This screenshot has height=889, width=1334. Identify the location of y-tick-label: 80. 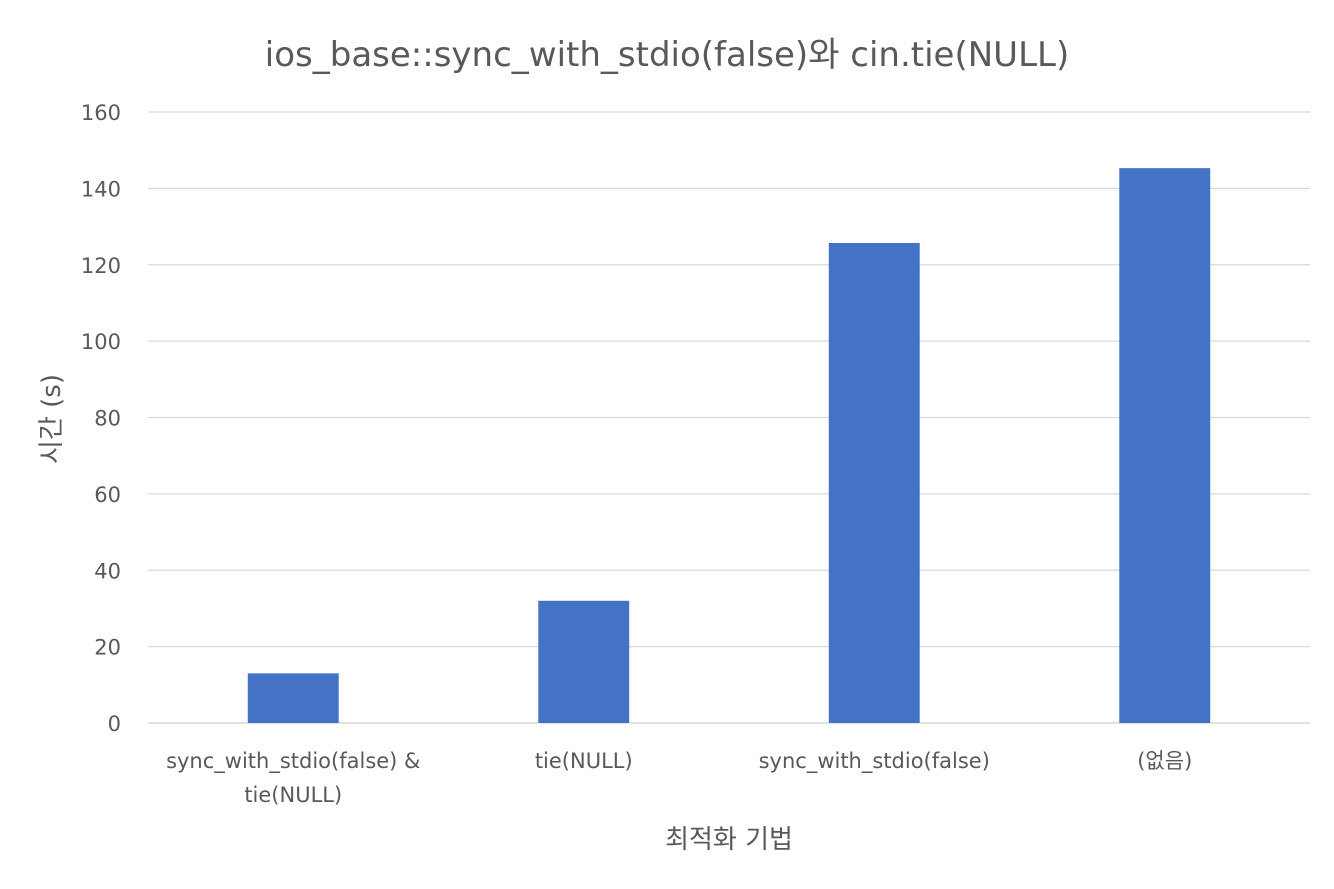
(107, 419).